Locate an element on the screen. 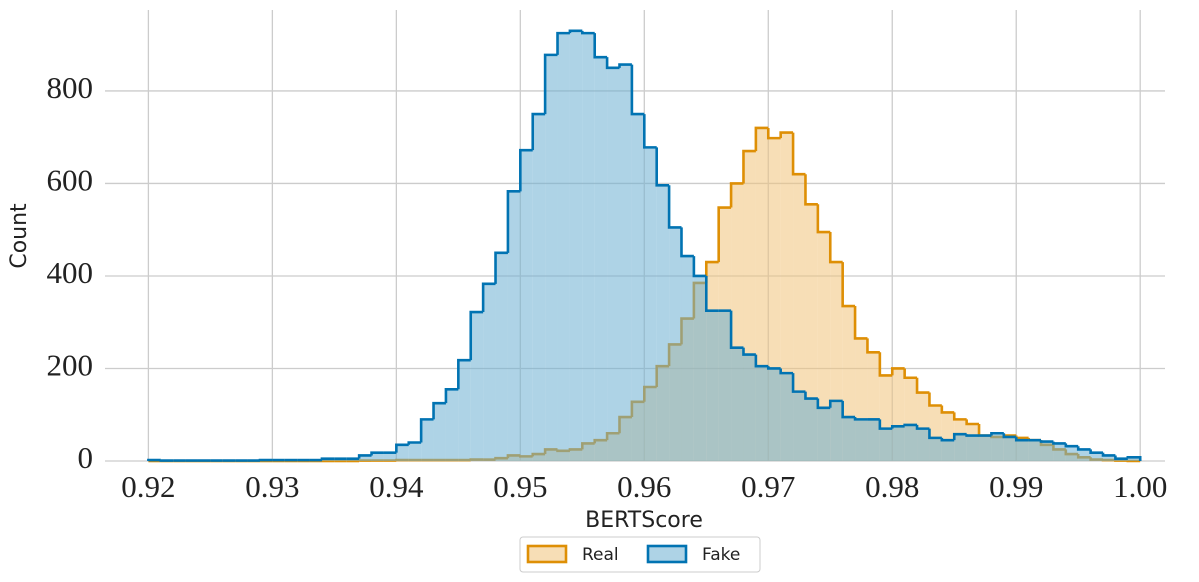 The width and height of the screenshot is (1199, 582). x-tick-label: 1.00 is located at coordinates (1140, 486).